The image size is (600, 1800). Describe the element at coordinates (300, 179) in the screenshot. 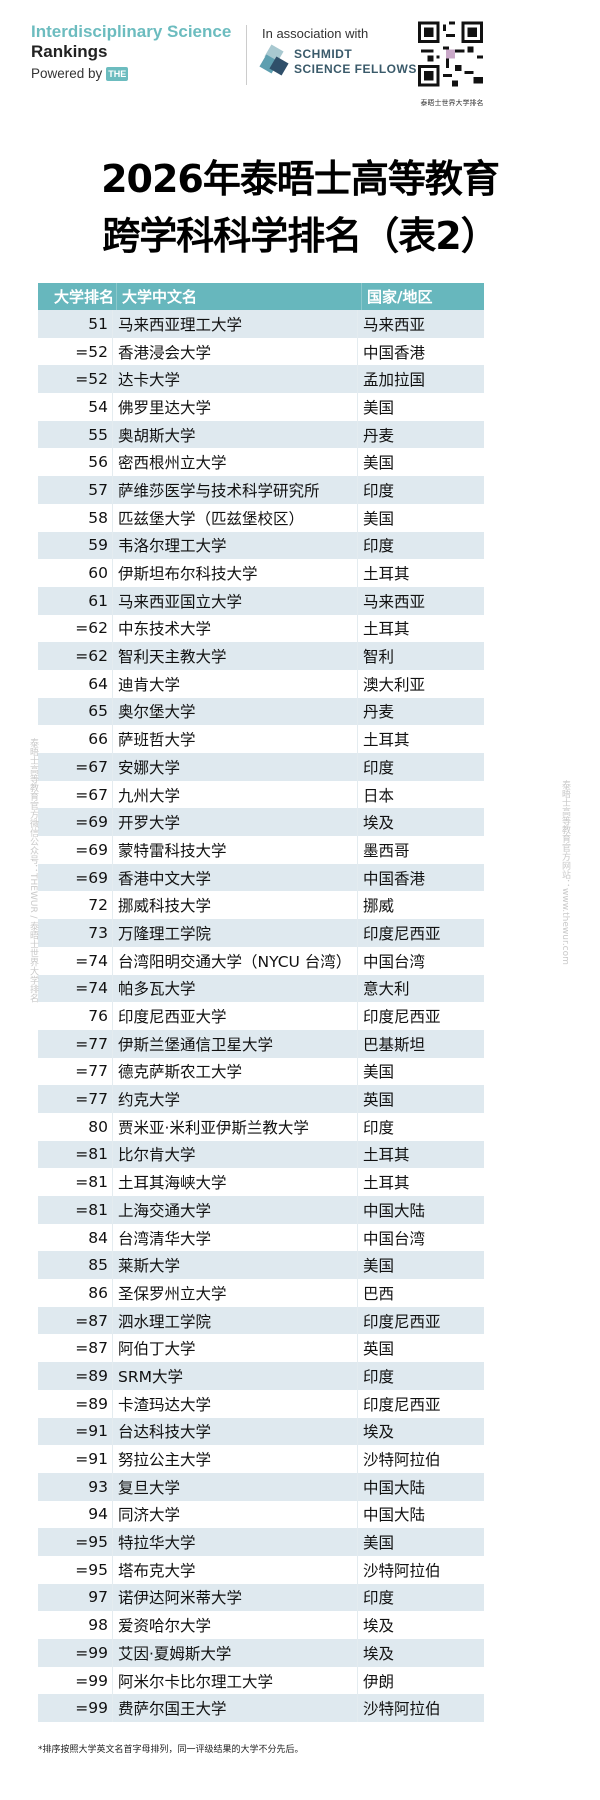

I see `page-title-line1: 2026年泰晤士高等教育` at that location.